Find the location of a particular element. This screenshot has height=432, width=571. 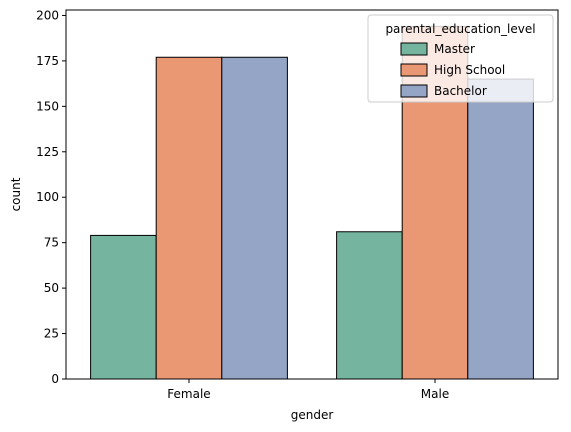

legend-entry-label: Bachelor is located at coordinates (460, 91).